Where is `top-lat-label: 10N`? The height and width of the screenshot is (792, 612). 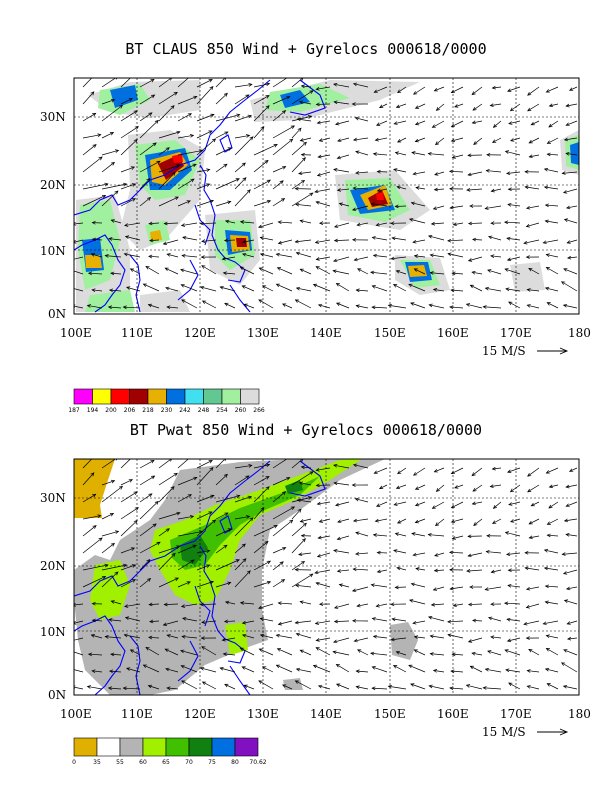 top-lat-label: 10N is located at coordinates (53, 251).